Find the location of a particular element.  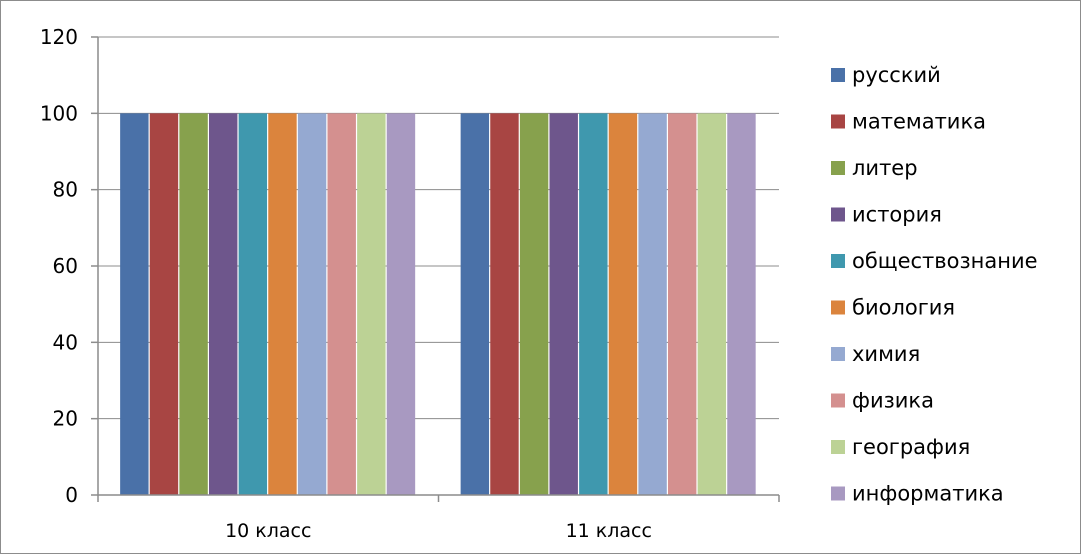

legend-label: история is located at coordinates (897, 215).